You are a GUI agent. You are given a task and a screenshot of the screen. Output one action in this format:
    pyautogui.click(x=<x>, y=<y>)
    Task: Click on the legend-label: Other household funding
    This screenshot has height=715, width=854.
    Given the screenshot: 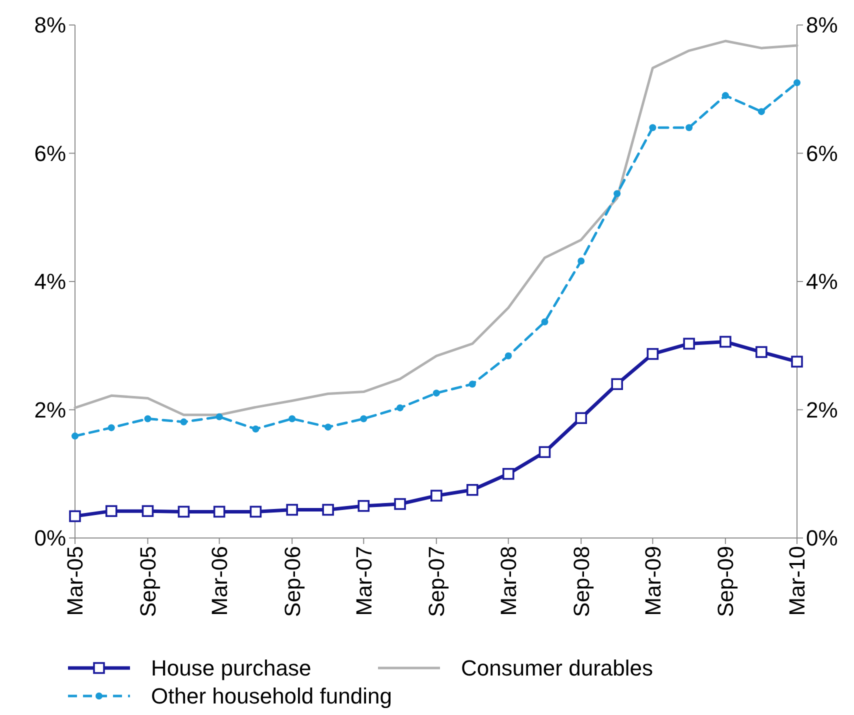 What is the action you would take?
    pyautogui.click(x=271, y=696)
    